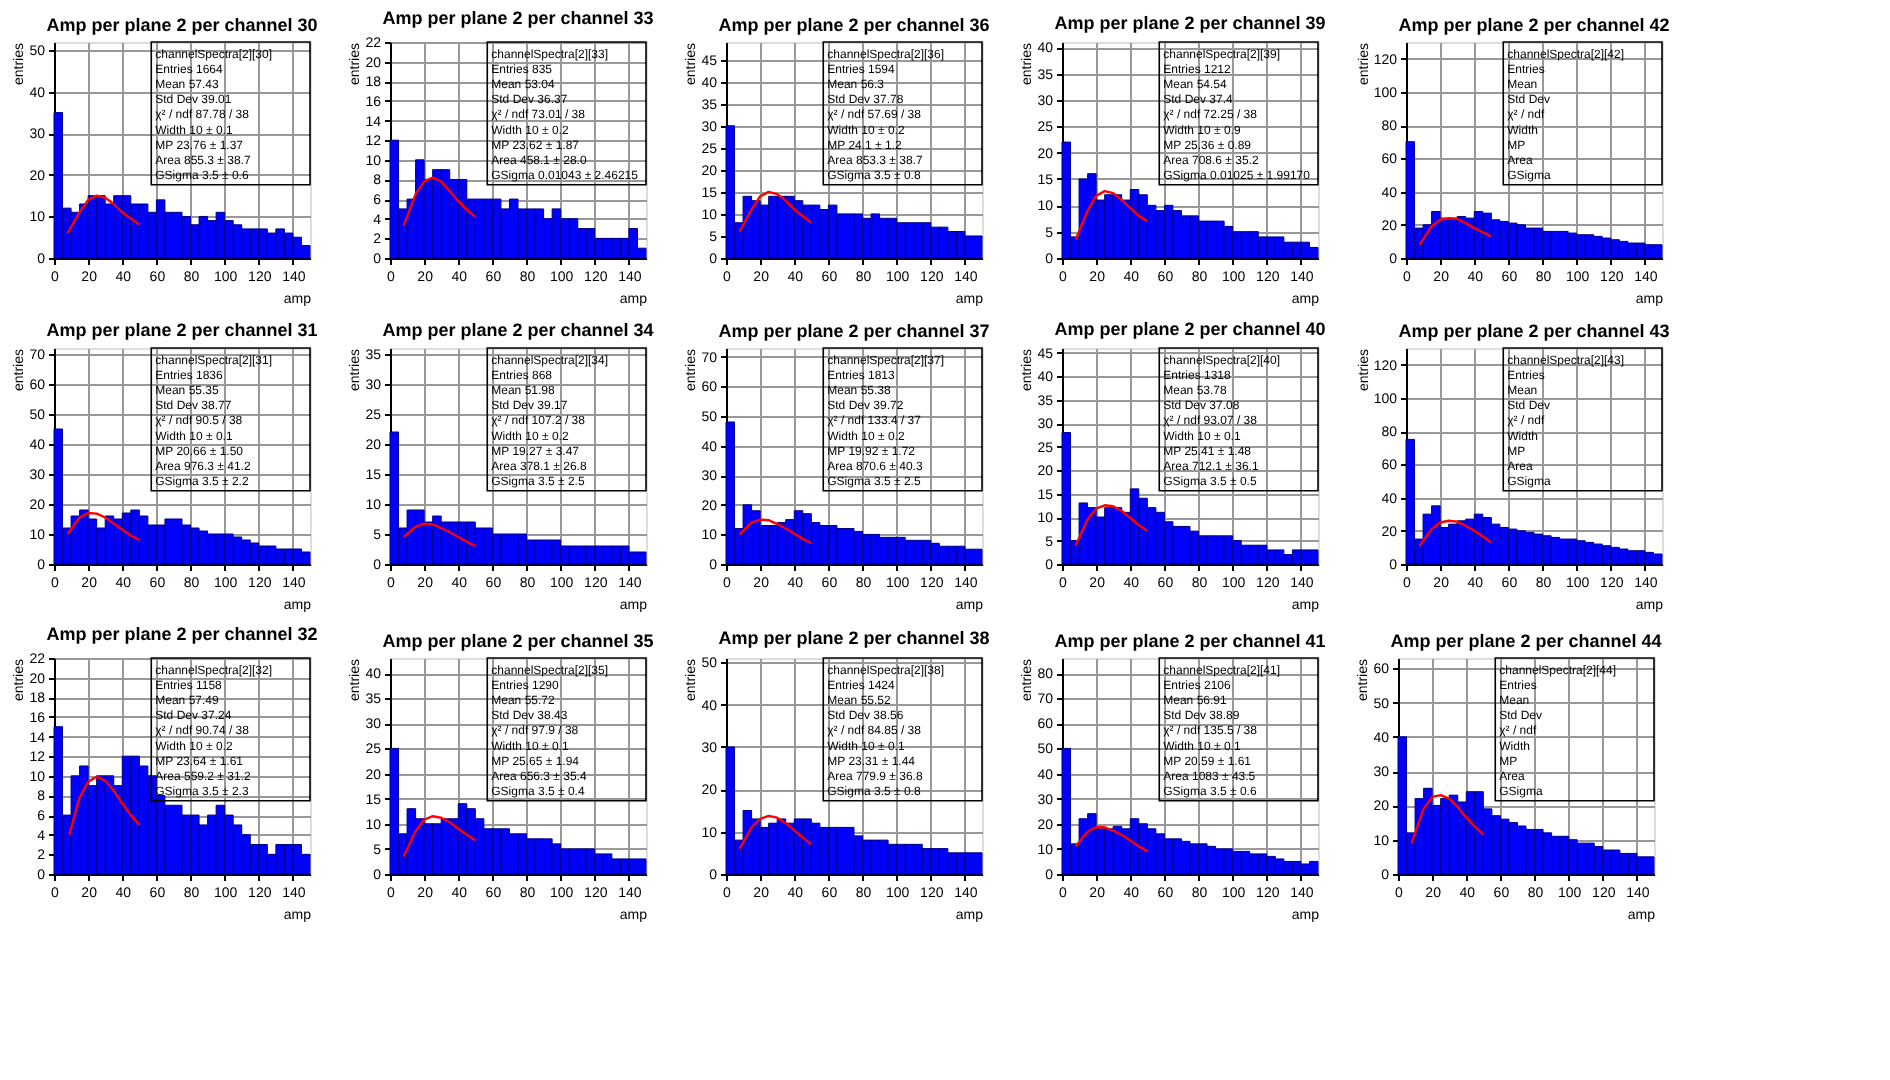 This screenshot has height=1080, width=1890. I want to click on chart-title: Amp per plane 2 per channel 39, so click(1190, 23).